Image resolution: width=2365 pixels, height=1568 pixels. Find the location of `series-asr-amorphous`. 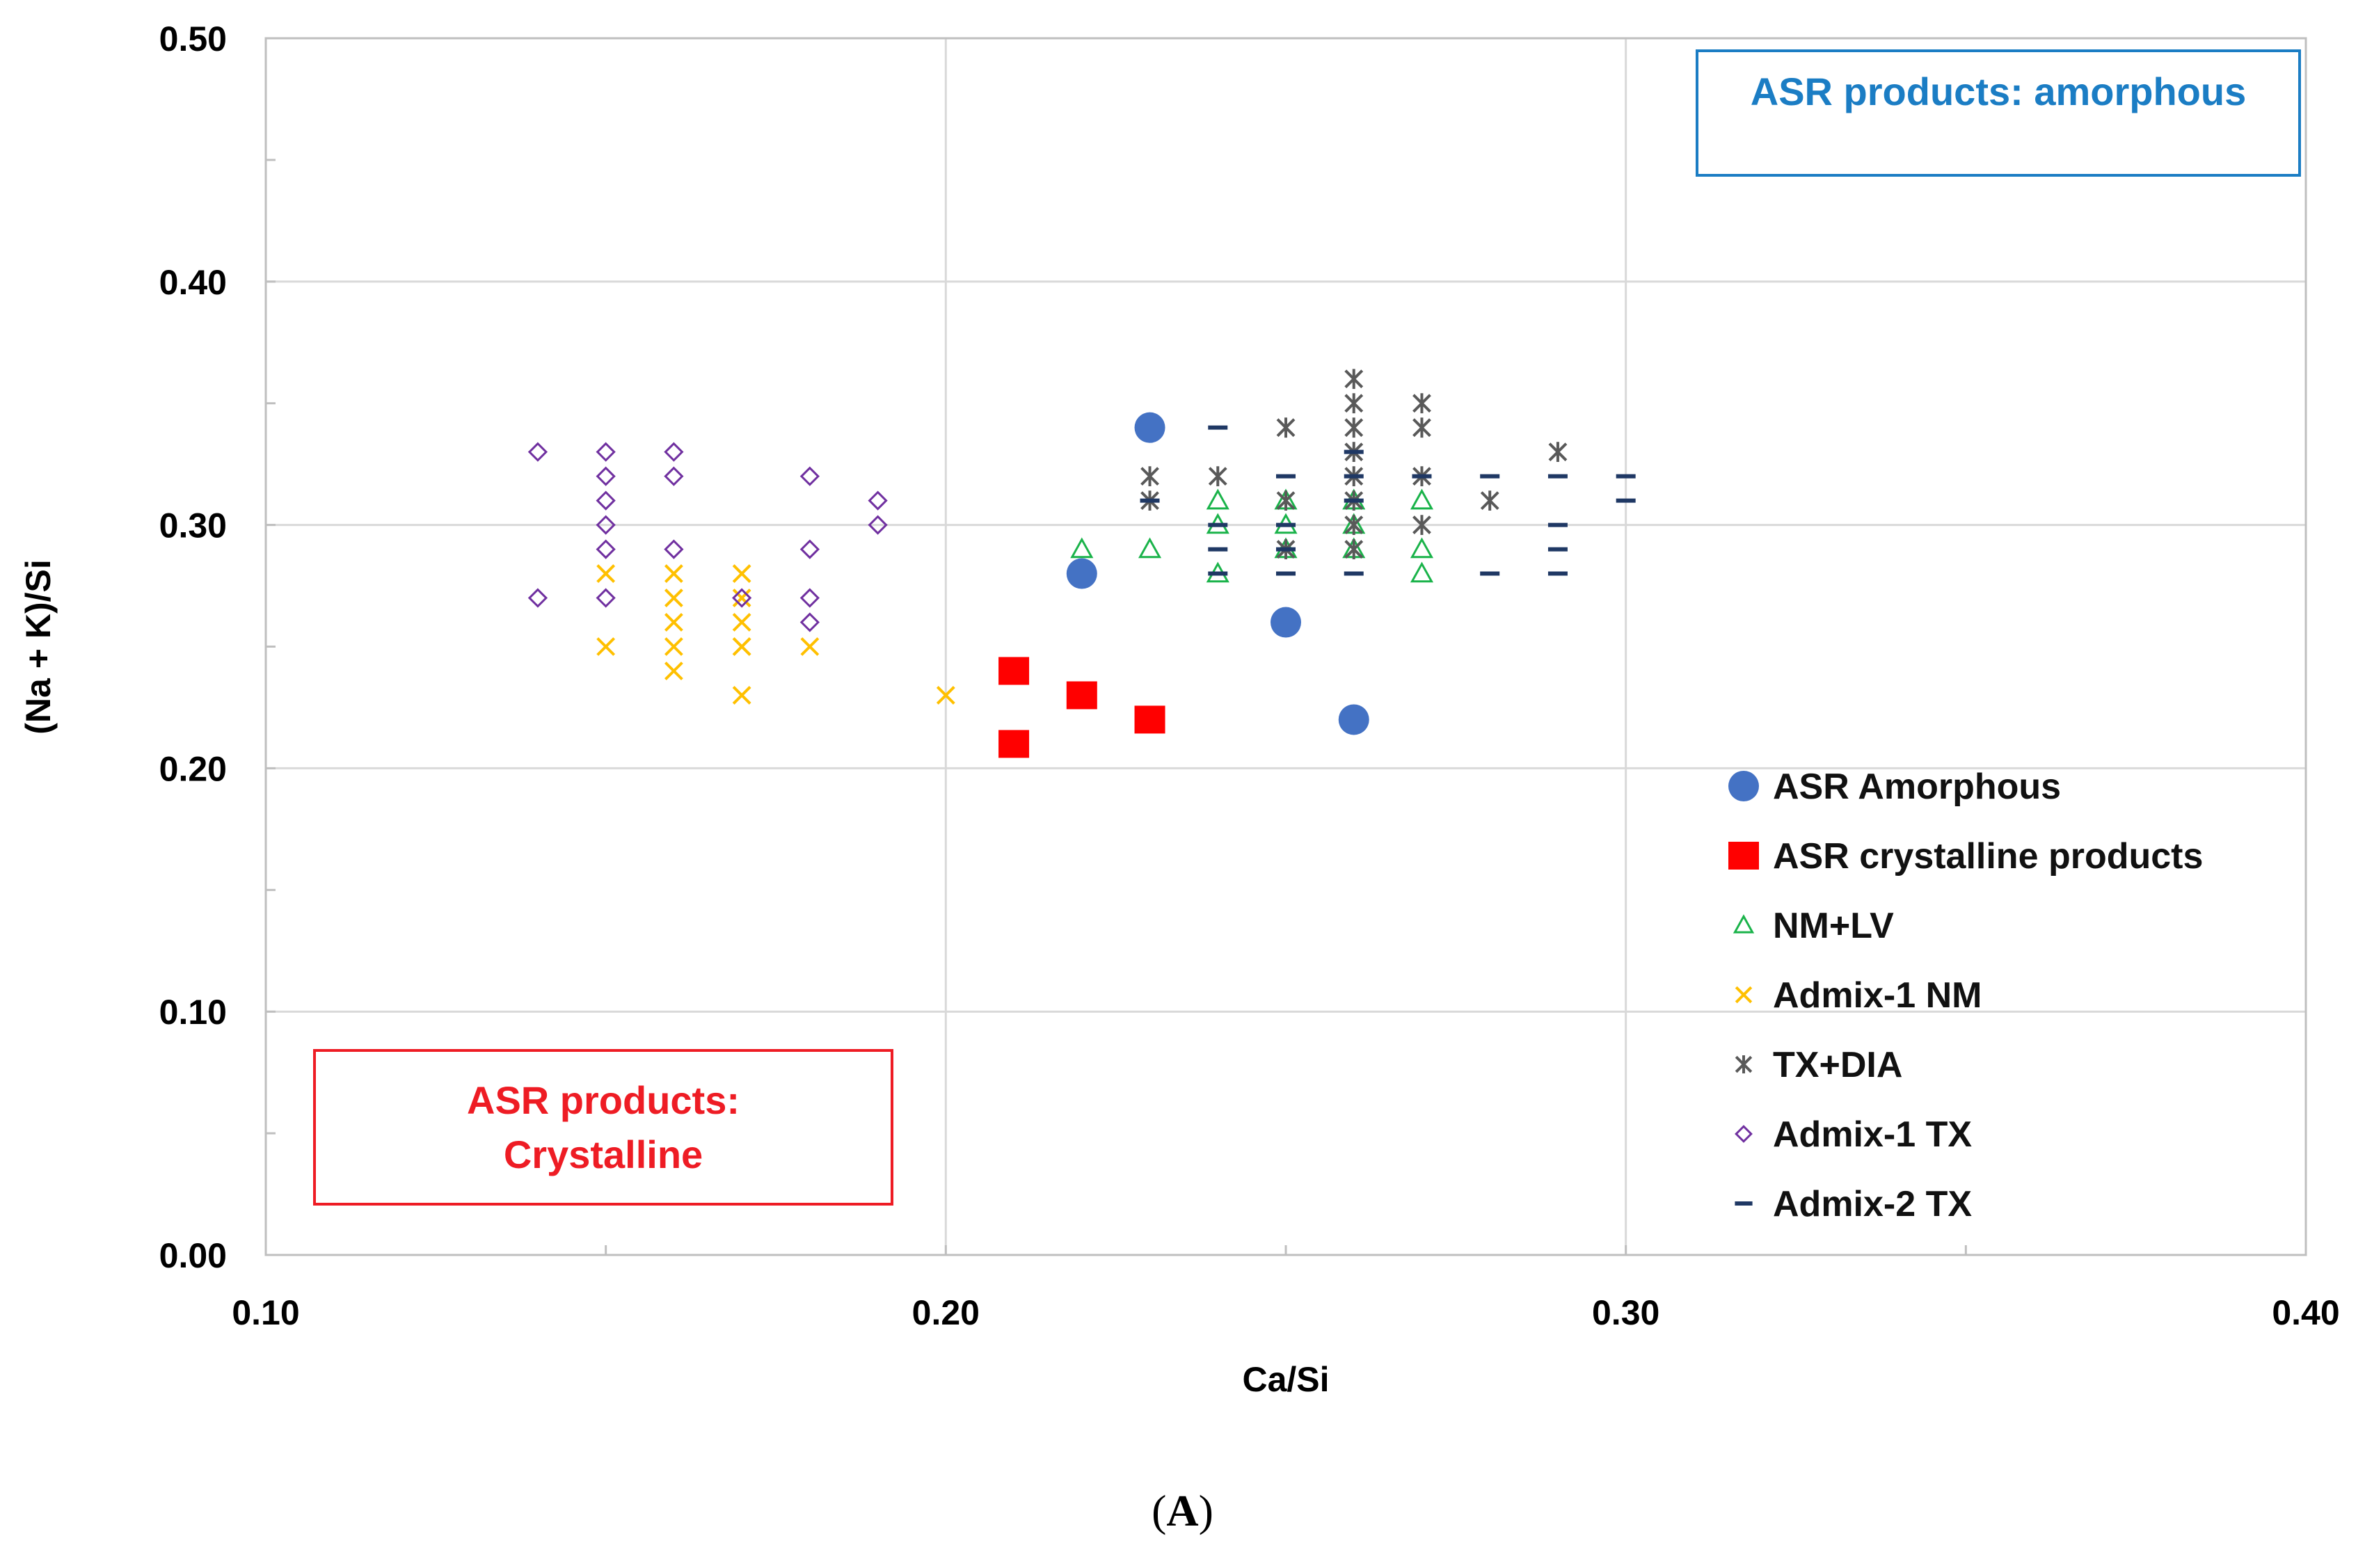

series-asr-amorphous is located at coordinates (1217, 573).